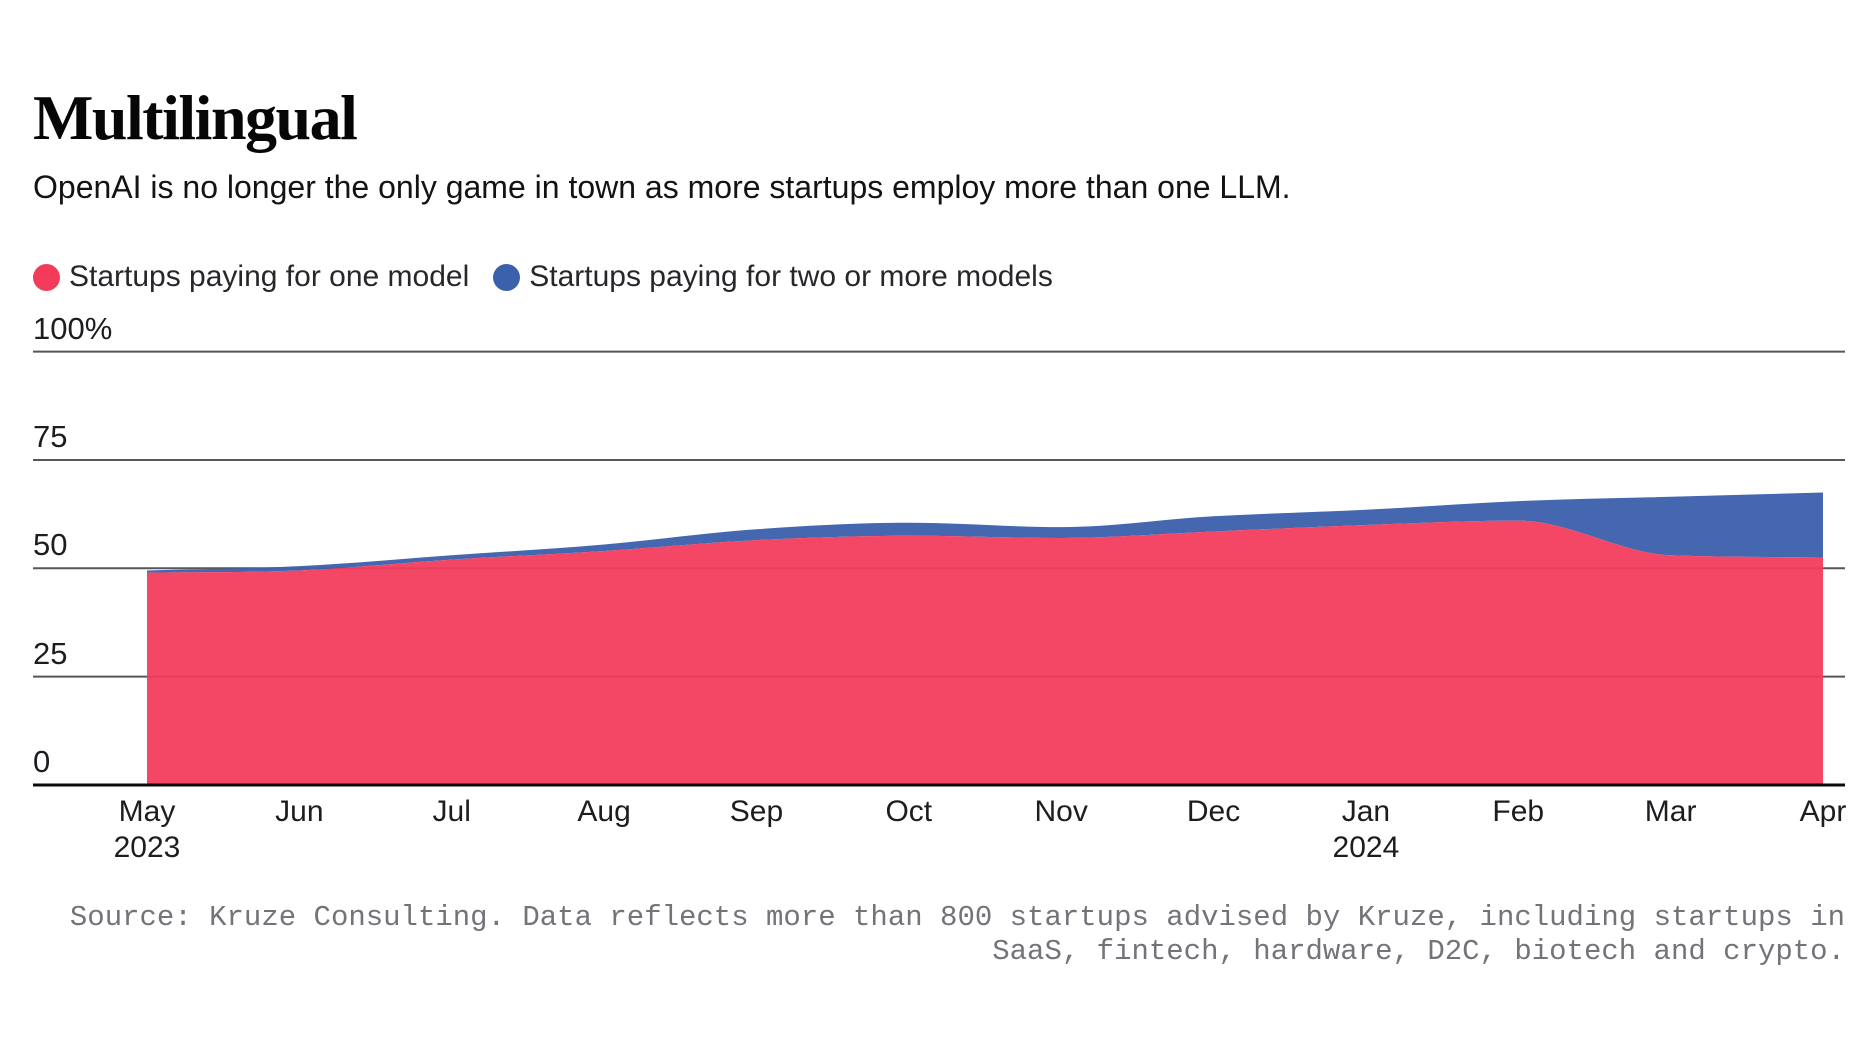 The image size is (1860, 1047). Describe the element at coordinates (1213, 811) in the screenshot. I see `x-tick-label: Dec` at that location.